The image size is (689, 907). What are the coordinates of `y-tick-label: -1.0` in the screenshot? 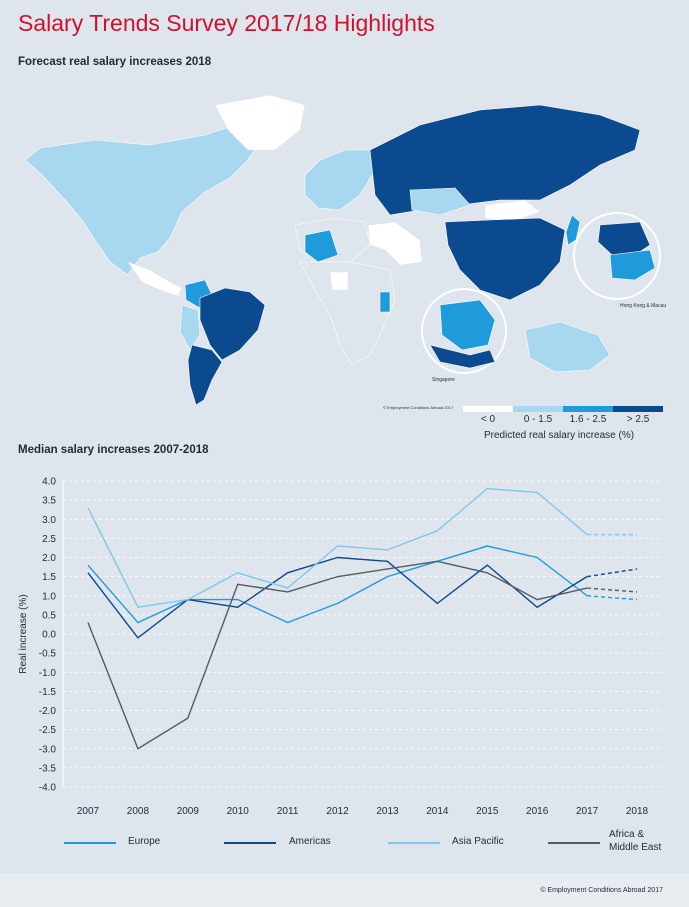 It's located at (48, 673).